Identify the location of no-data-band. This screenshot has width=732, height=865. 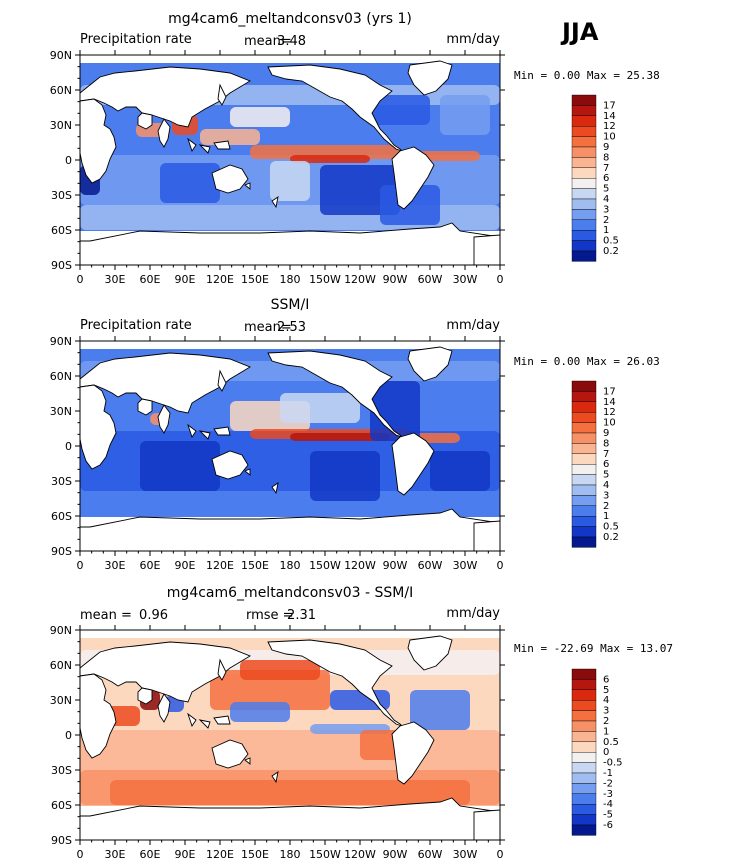
(290, 634).